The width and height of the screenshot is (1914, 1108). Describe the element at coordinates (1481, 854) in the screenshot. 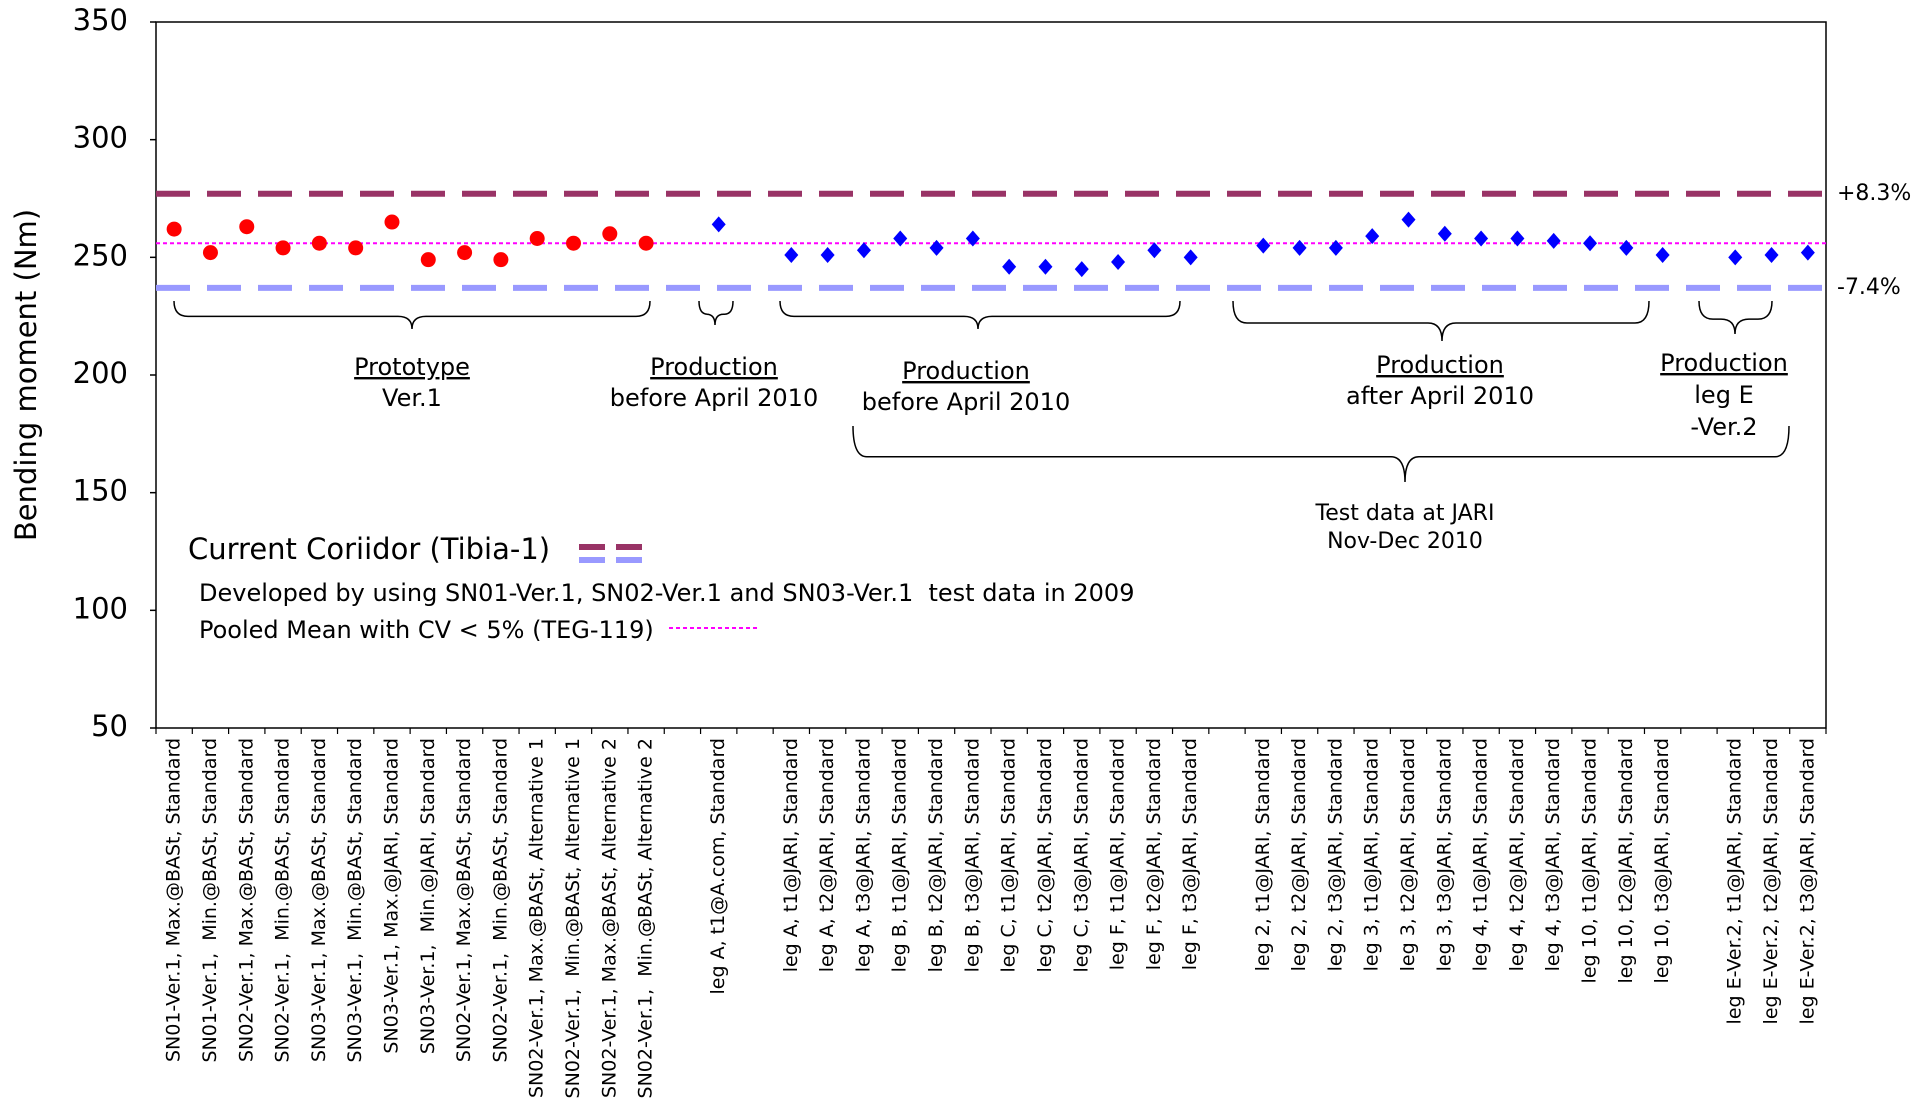

I see `x-tick-label: leg 4, t1@JARI, Standard` at that location.